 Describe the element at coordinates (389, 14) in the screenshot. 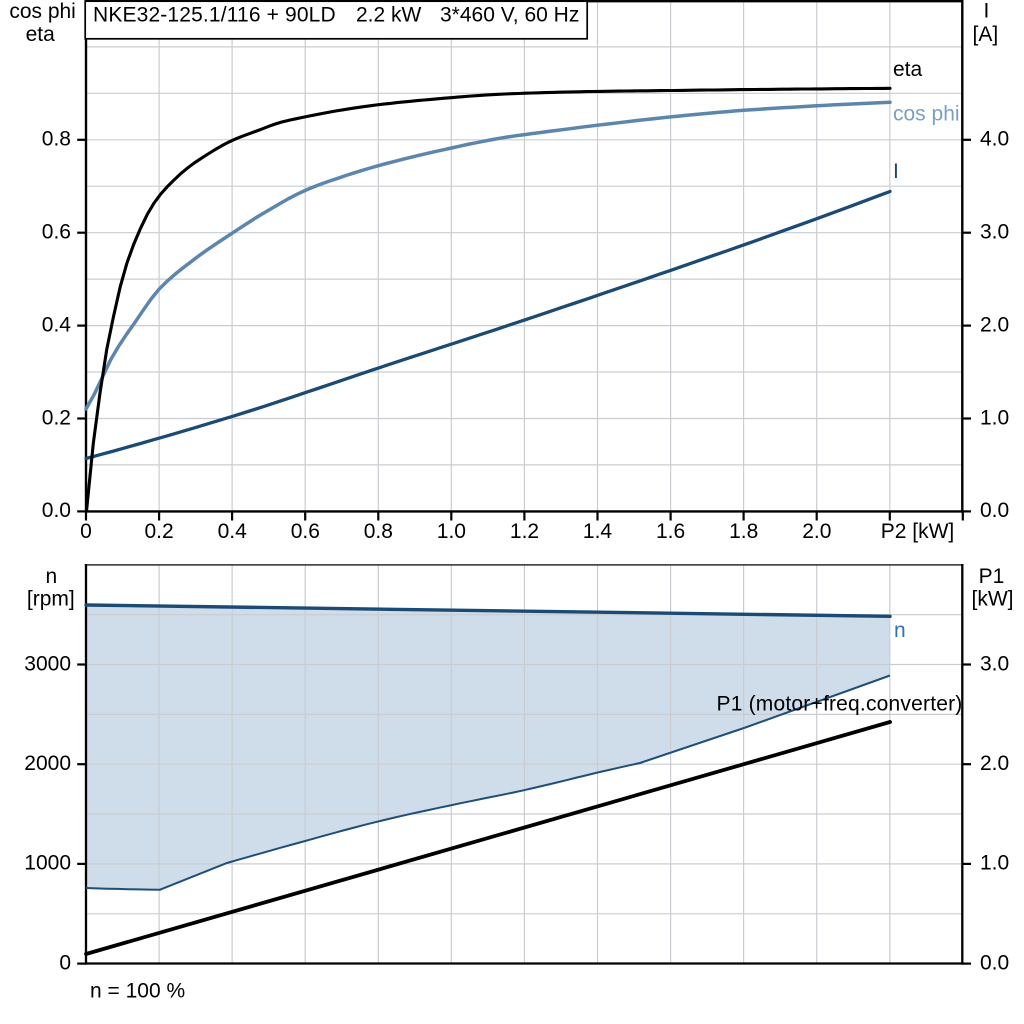

I see `svg-text: 2.2 kW` at that location.